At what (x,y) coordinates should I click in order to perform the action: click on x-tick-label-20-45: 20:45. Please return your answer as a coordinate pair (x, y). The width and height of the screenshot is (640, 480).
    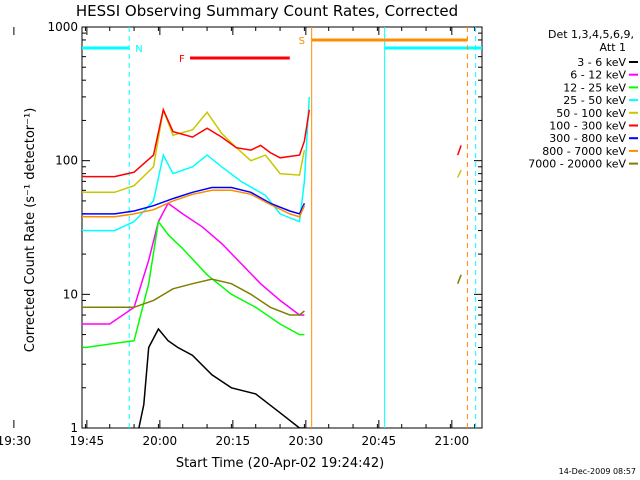
    Looking at the image, I should click on (379, 441).